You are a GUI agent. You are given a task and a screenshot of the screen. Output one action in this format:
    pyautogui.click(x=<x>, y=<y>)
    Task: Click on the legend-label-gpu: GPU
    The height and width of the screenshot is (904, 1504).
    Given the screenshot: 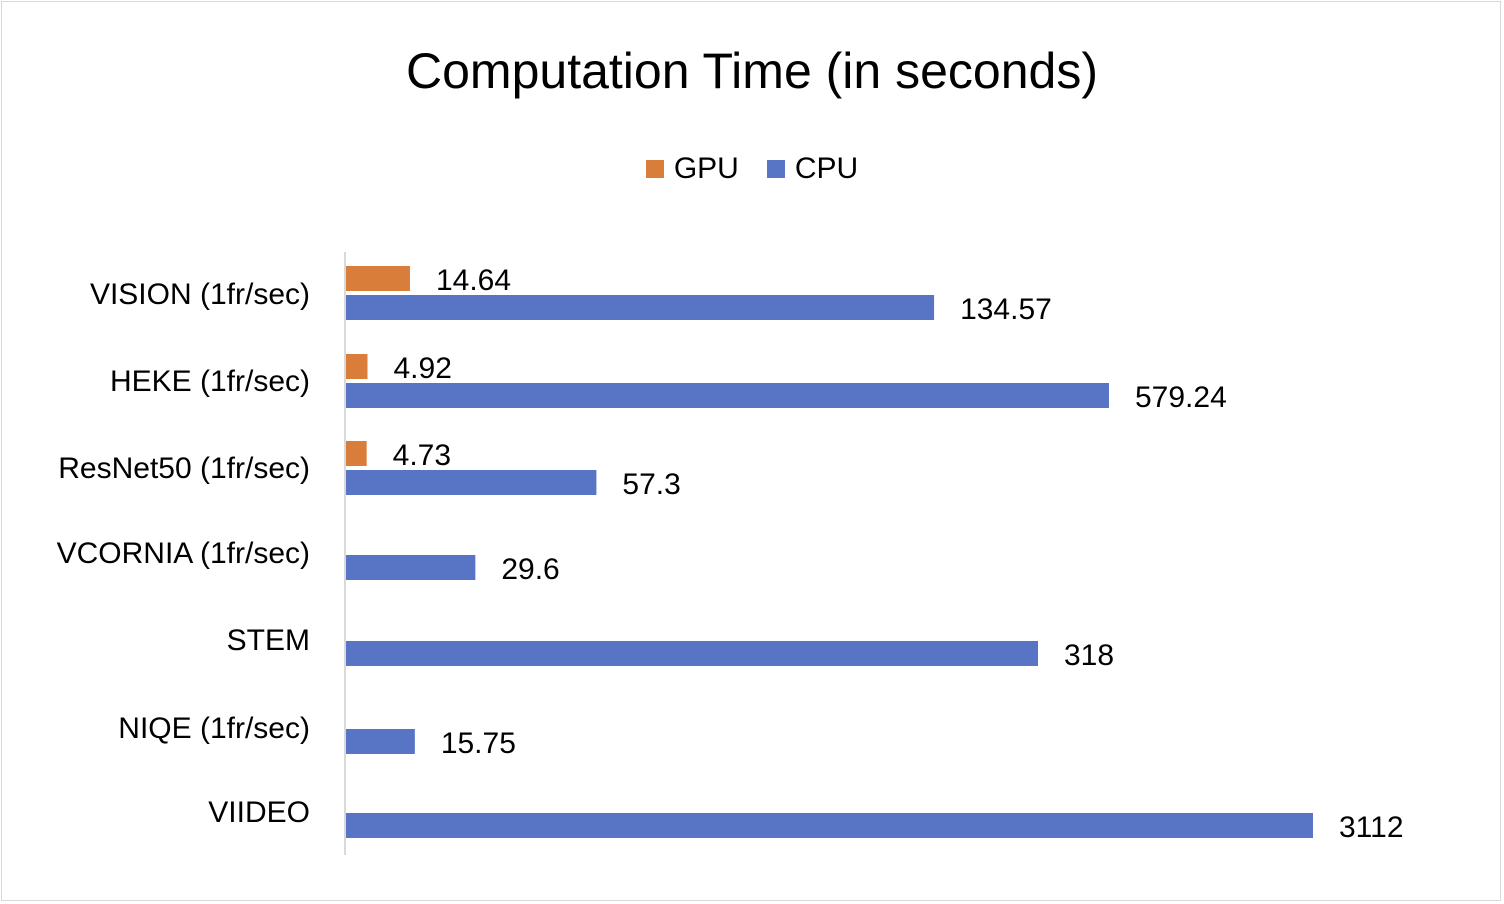 What is the action you would take?
    pyautogui.click(x=706, y=168)
    